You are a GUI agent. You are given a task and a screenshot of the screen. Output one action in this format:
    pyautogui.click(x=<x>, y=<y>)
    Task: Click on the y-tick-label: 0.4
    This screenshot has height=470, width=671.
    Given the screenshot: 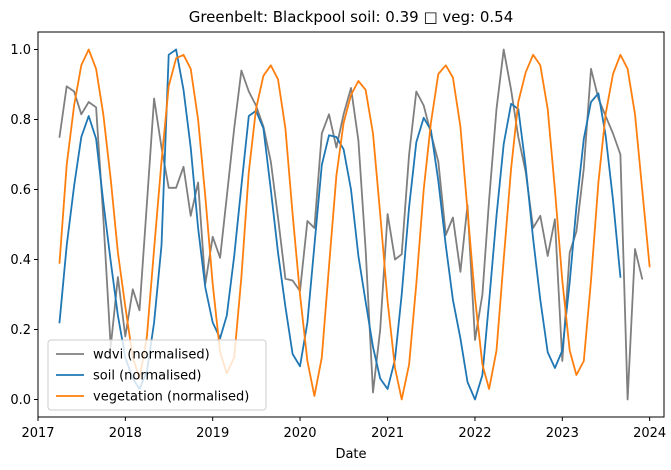 What is the action you would take?
    pyautogui.click(x=20, y=260)
    